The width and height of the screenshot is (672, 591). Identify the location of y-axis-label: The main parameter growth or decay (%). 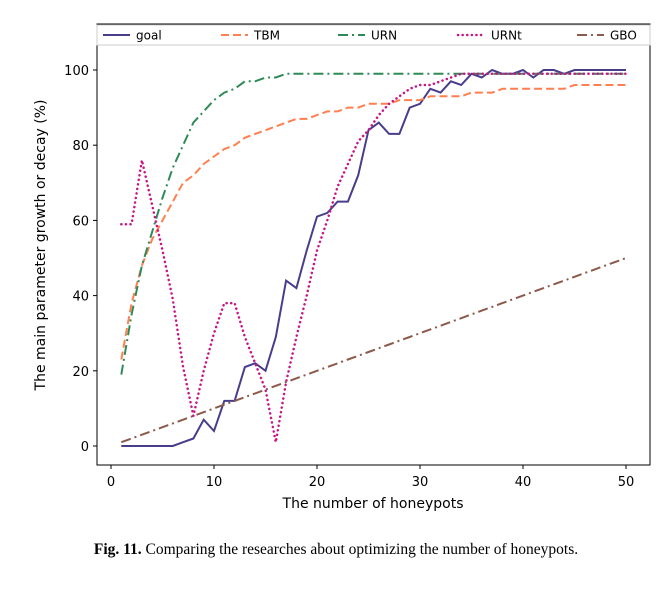
(41, 246).